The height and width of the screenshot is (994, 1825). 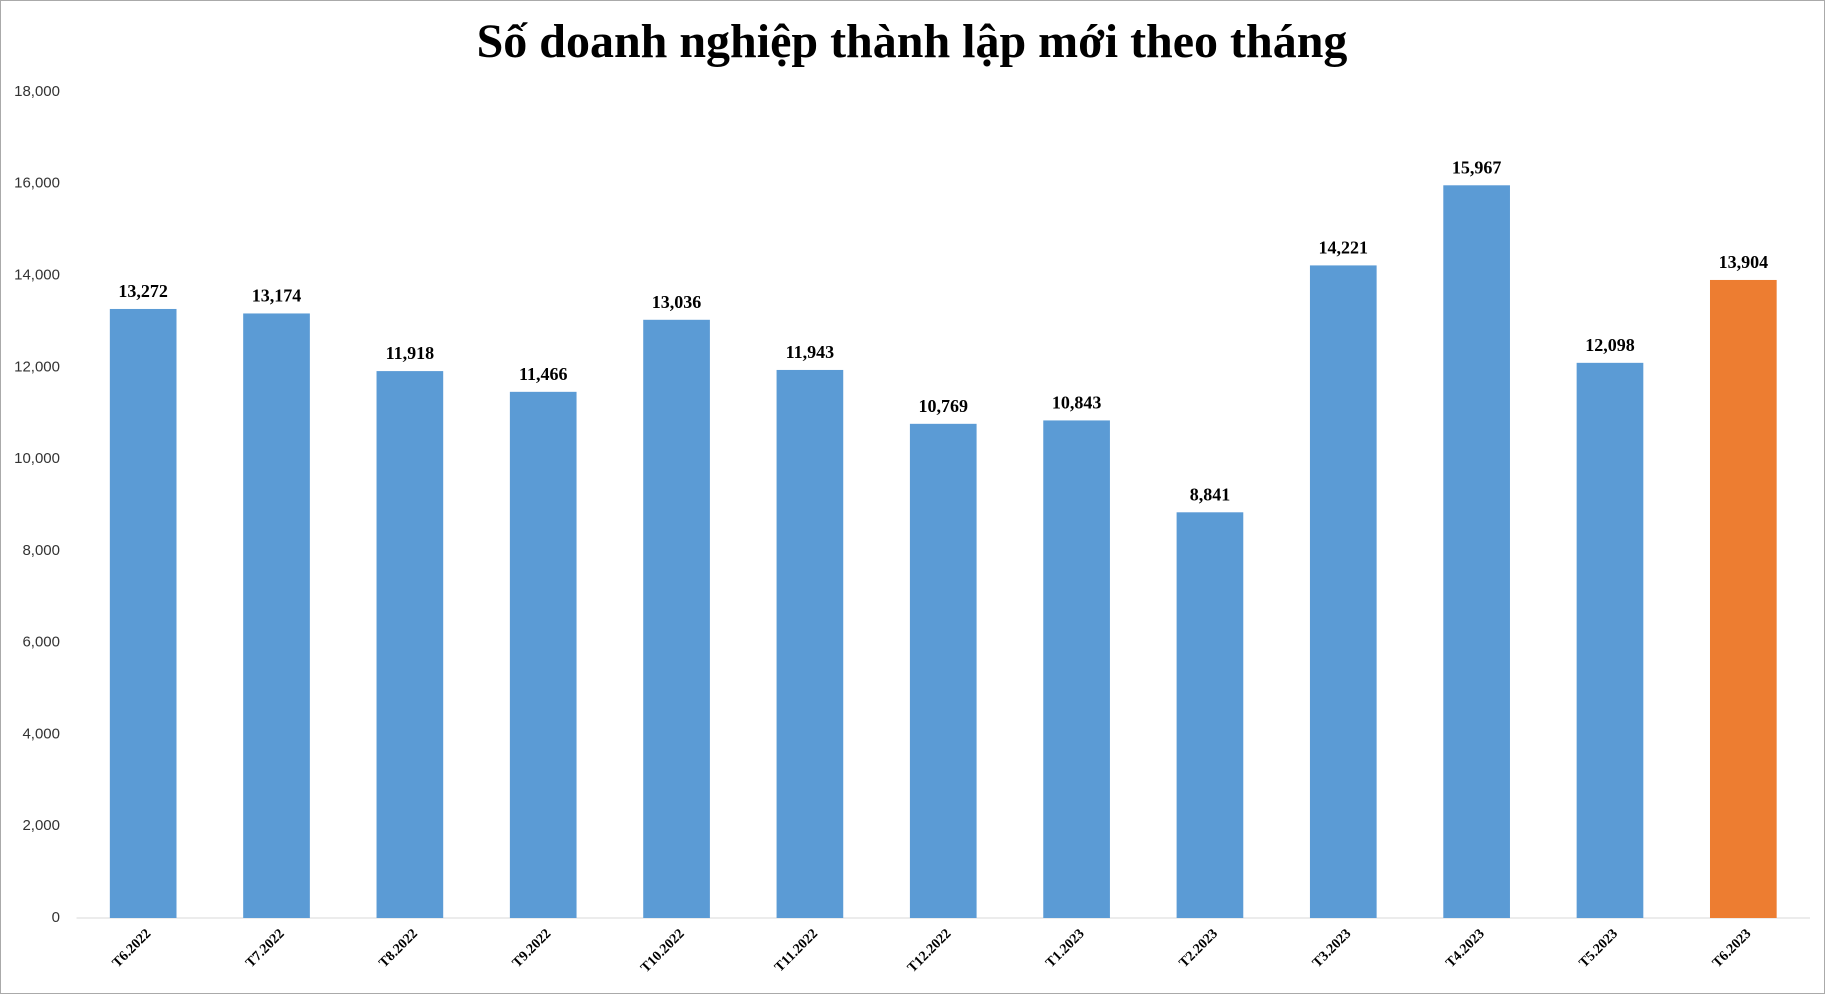 What do you see at coordinates (1210, 494) in the screenshot?
I see `data-label: 8,841` at bounding box center [1210, 494].